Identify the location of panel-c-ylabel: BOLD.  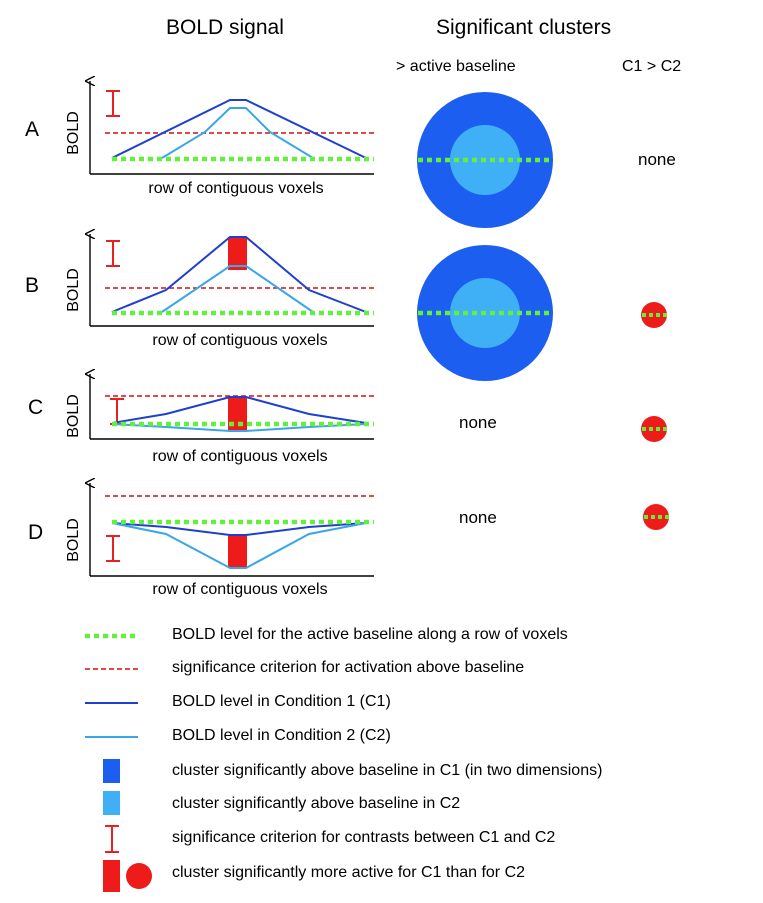
(73, 416).